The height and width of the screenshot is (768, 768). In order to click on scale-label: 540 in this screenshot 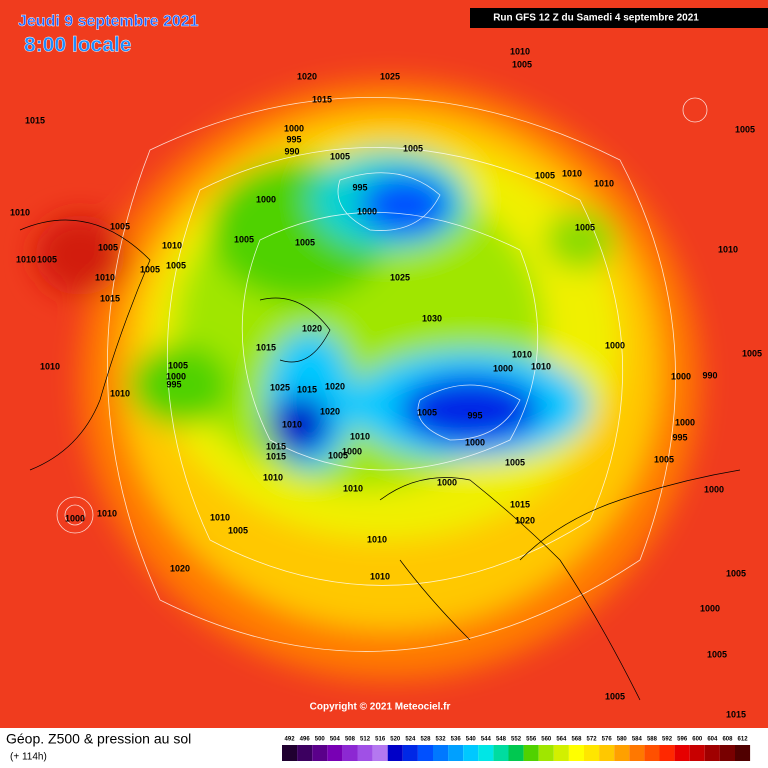, I will do `click(471, 740)`.